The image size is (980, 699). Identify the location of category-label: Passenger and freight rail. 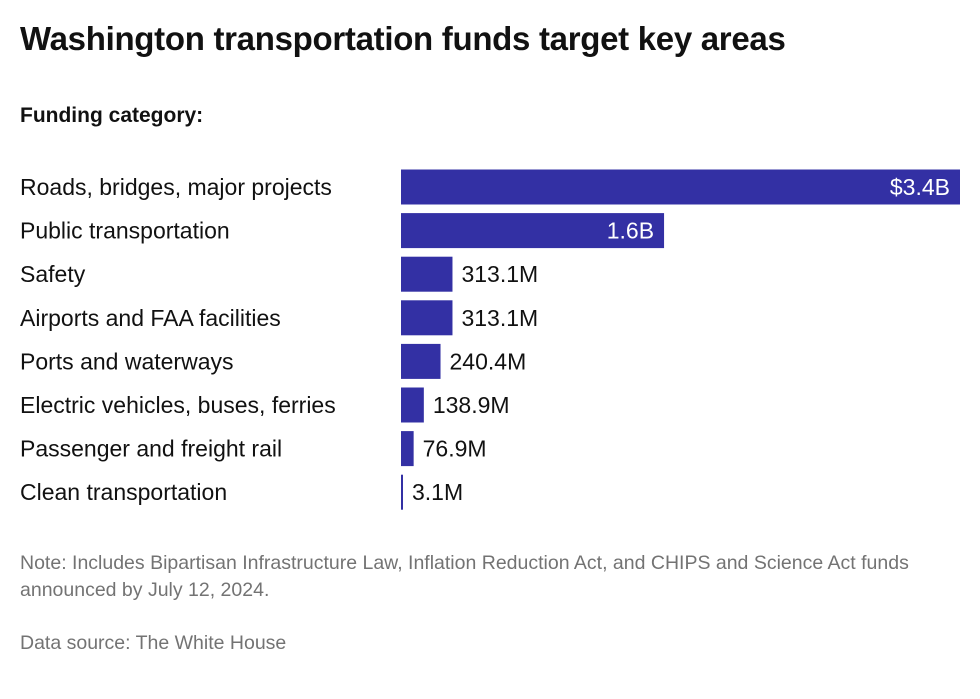
(151, 449).